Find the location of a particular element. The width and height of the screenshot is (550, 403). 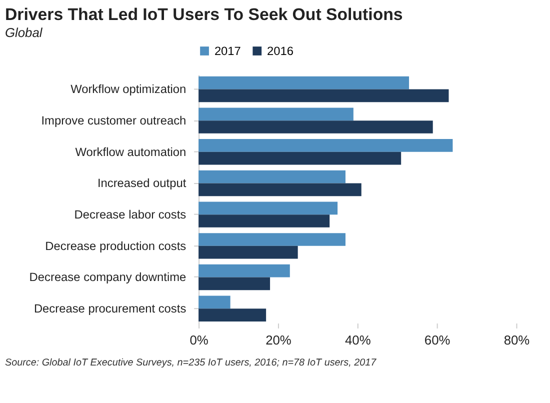

y-tick-label: Increased output is located at coordinates (142, 183).